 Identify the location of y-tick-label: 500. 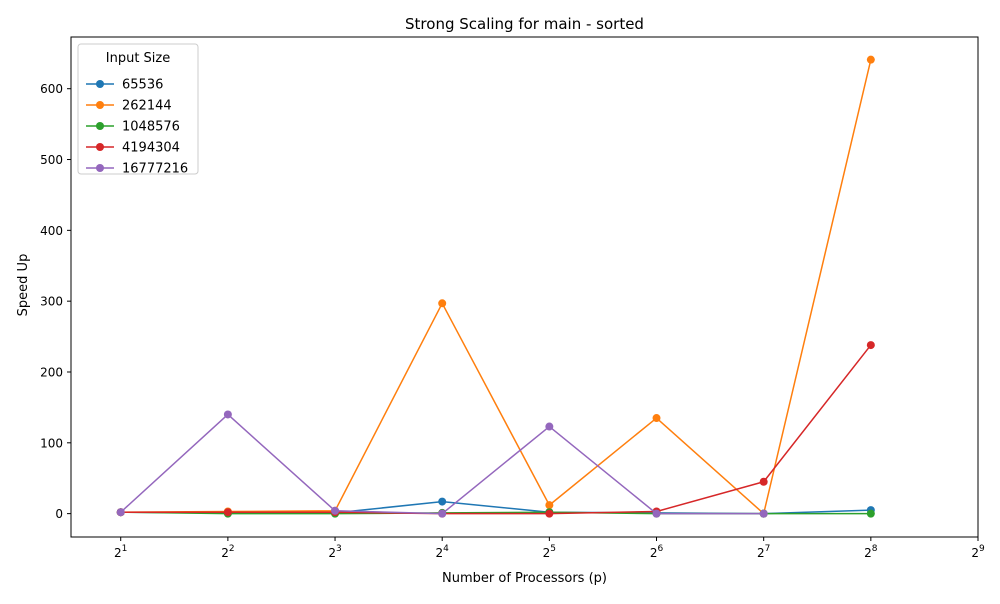
(51, 160).